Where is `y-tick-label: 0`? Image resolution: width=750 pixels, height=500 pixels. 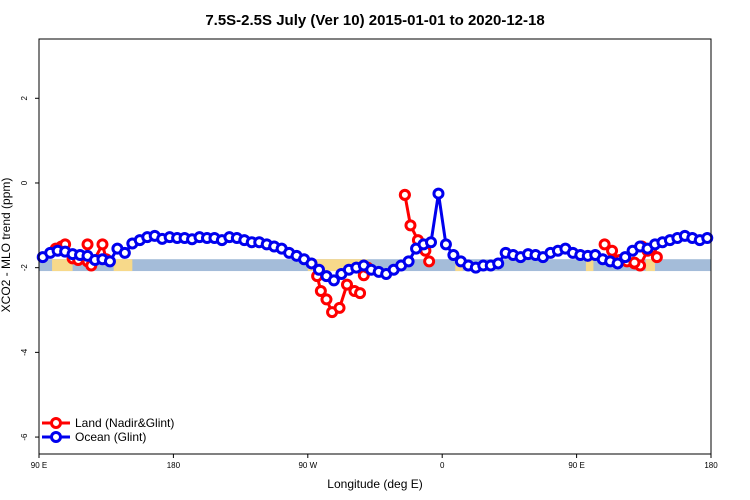
y-tick-label: 0 is located at coordinates (24, 182).